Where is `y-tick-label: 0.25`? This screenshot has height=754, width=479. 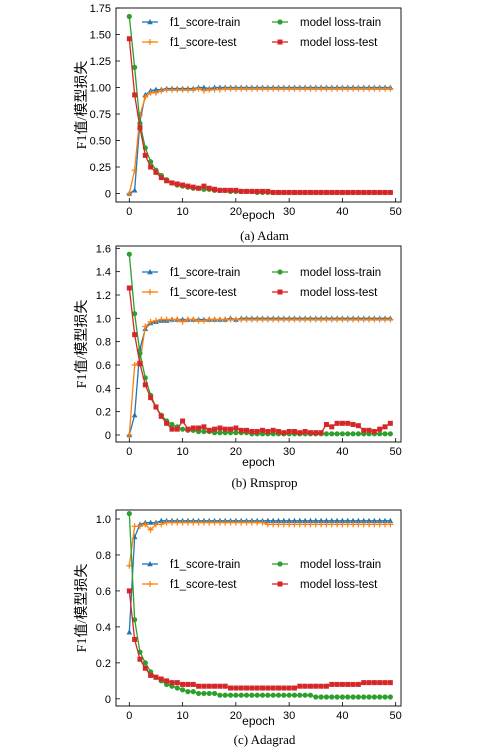
y-tick-label: 0.25 is located at coordinates (100, 168).